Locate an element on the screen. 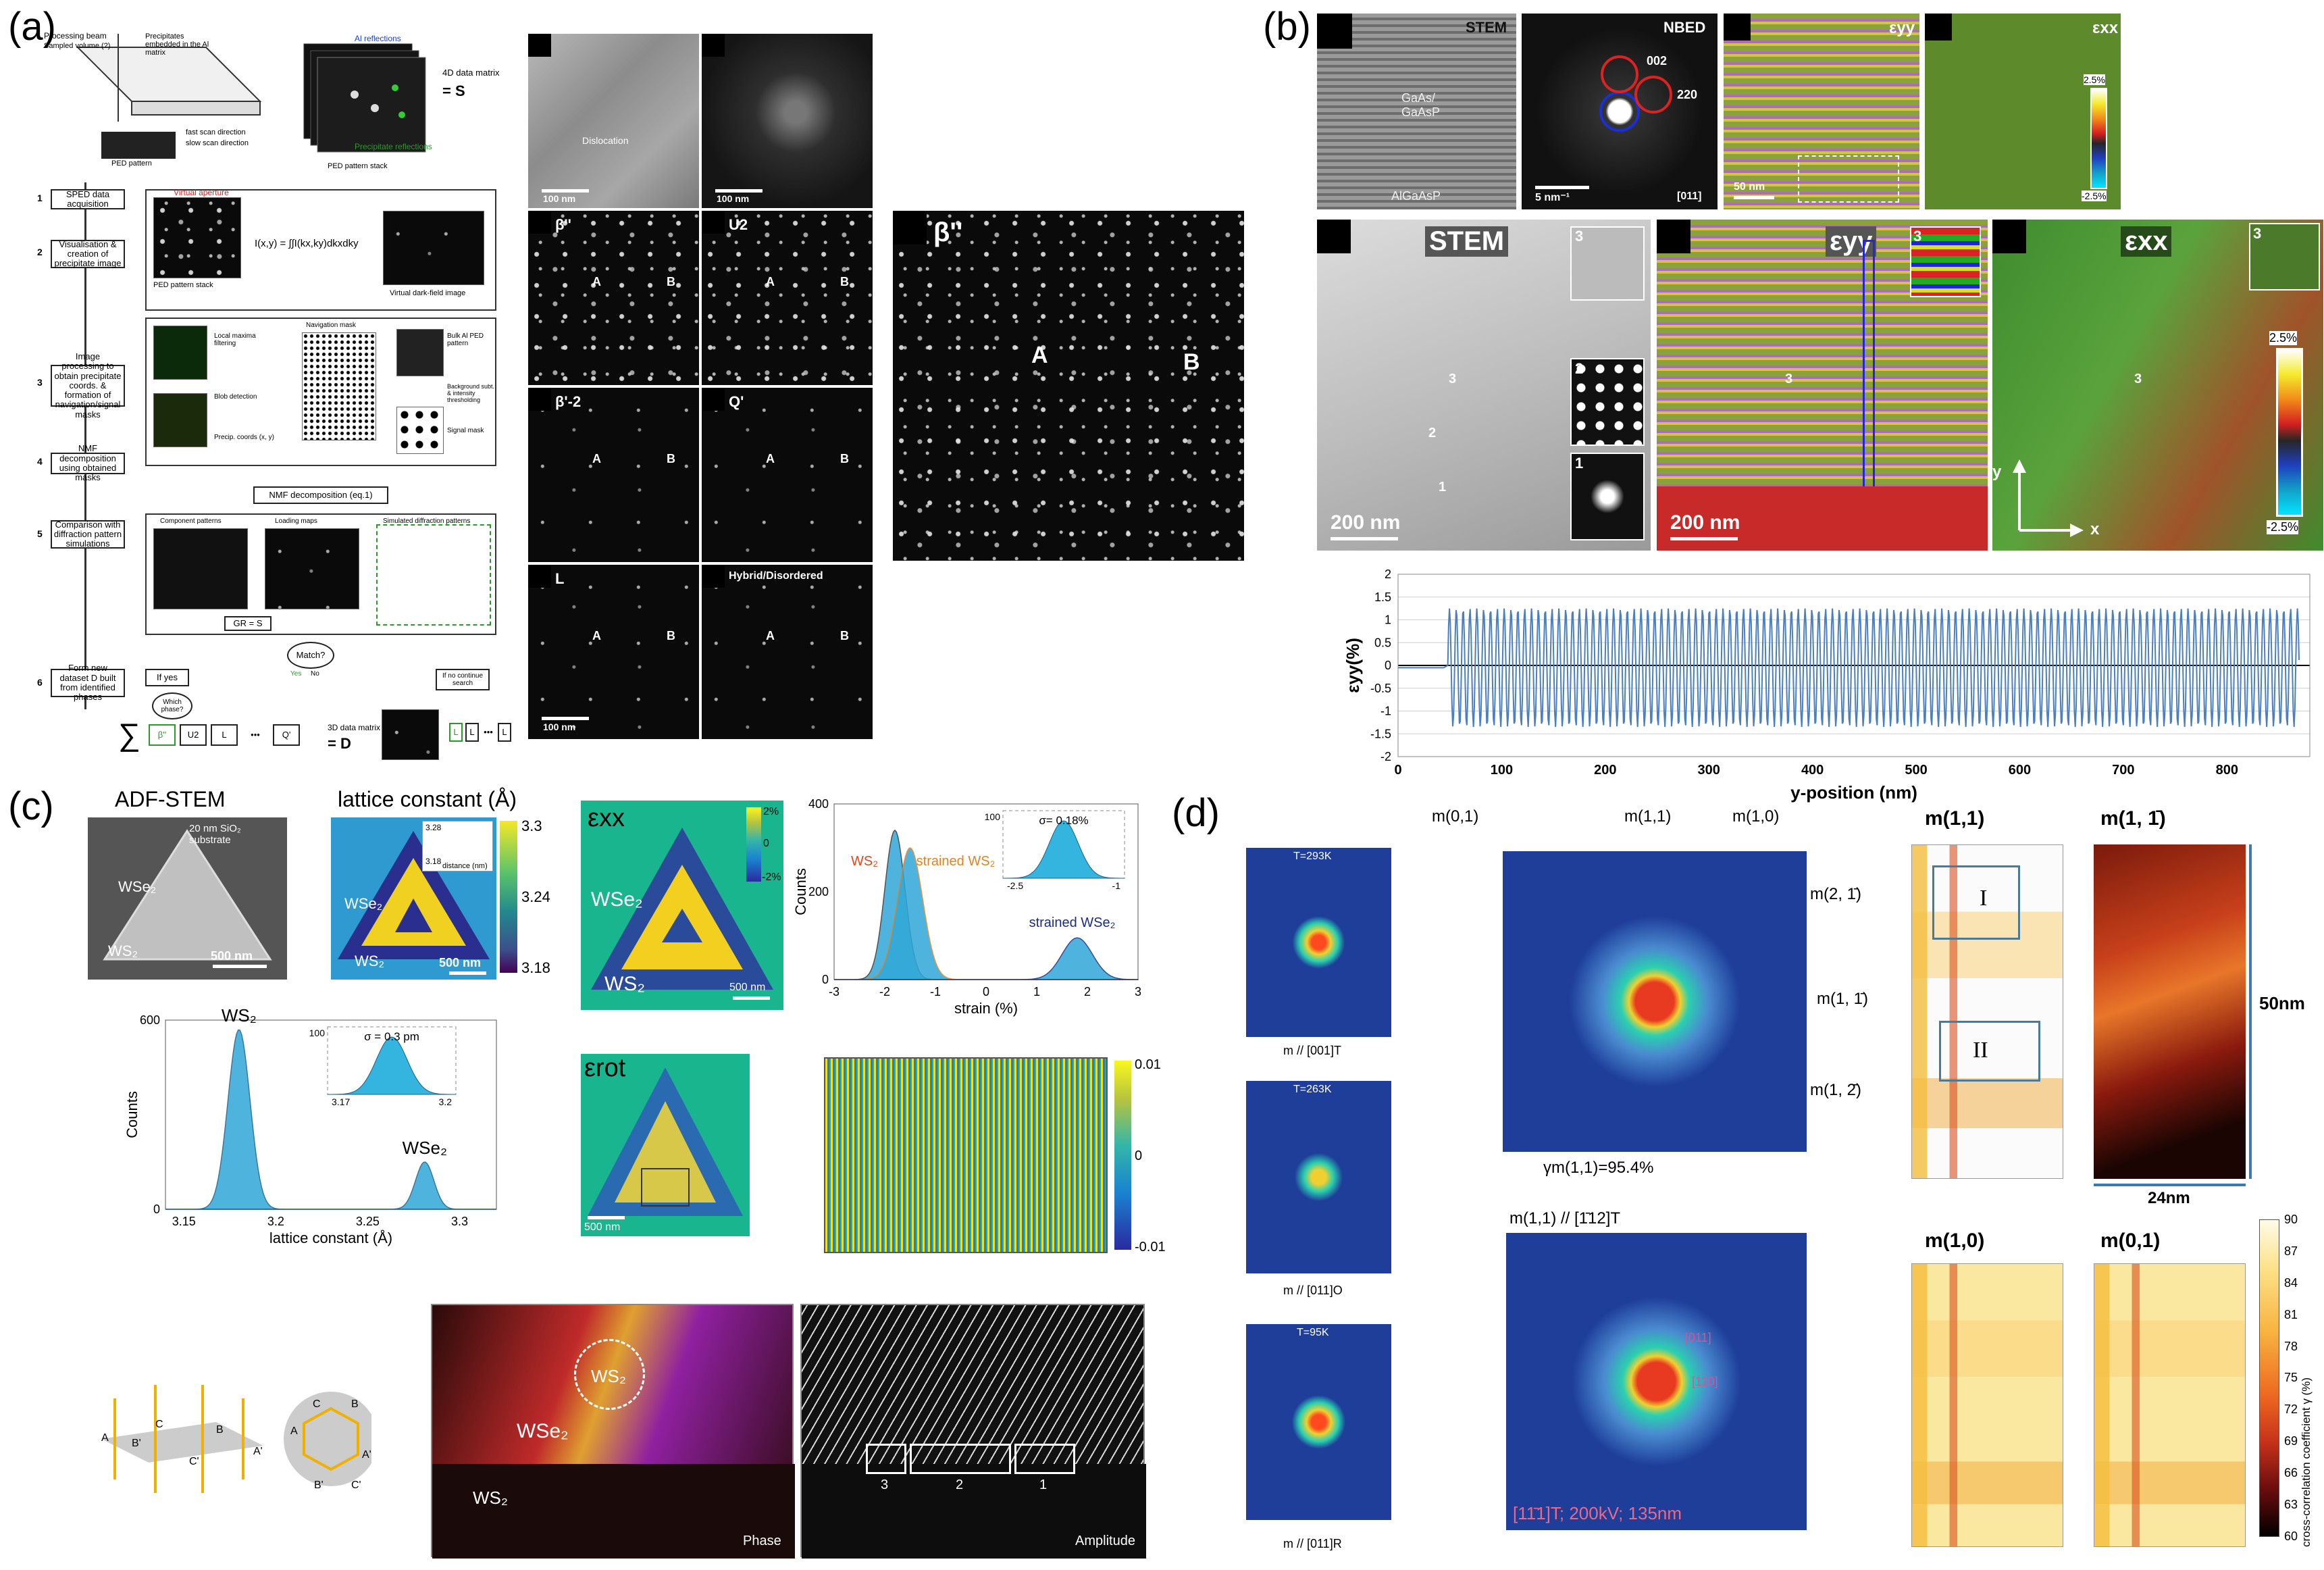  map-q: Q' A B is located at coordinates (788, 475).